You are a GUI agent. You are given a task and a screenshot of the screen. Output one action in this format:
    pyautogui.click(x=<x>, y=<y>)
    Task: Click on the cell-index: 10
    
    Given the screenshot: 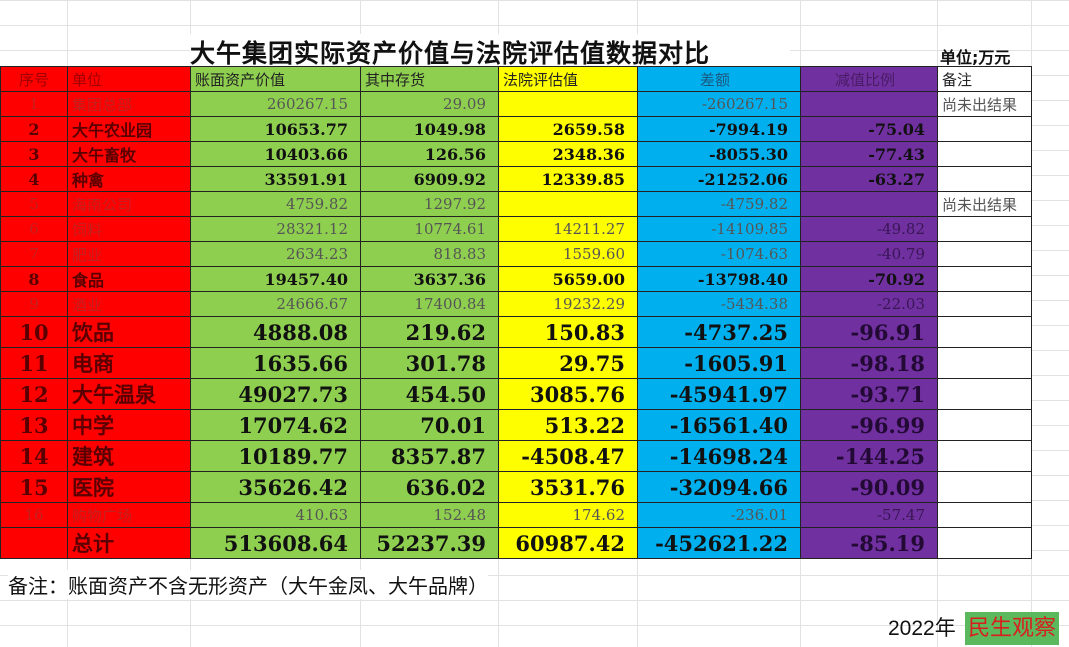 What is the action you would take?
    pyautogui.click(x=34, y=332)
    